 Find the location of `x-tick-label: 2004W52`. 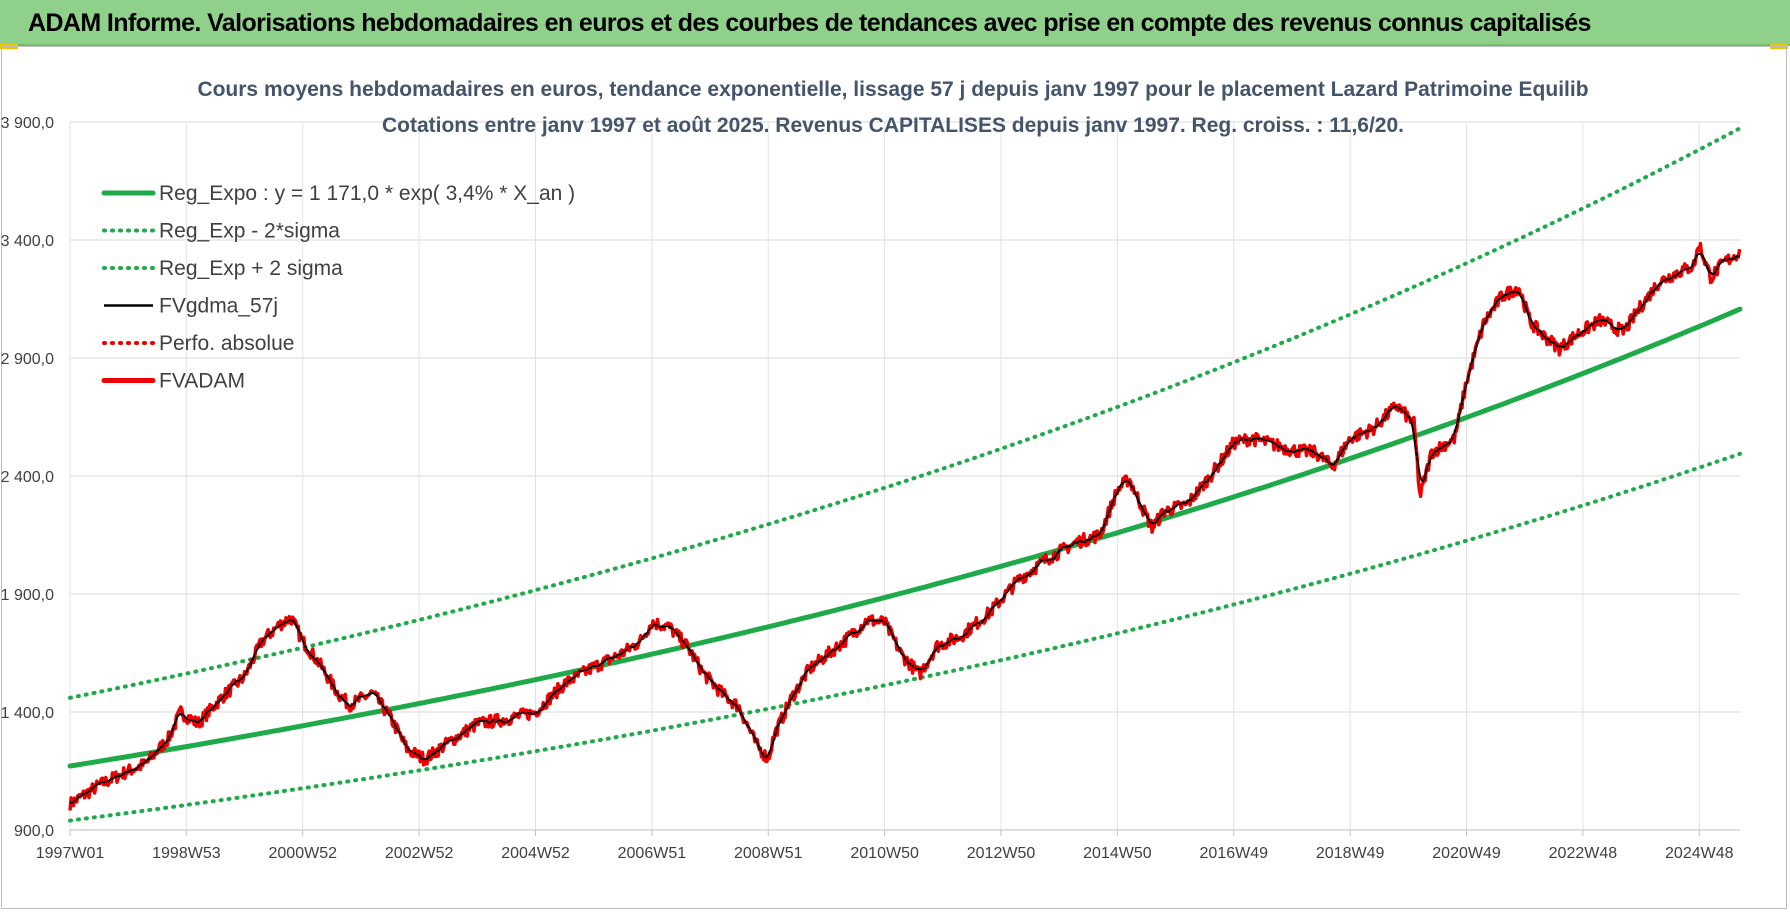

x-tick-label: 2004W52 is located at coordinates (535, 853).